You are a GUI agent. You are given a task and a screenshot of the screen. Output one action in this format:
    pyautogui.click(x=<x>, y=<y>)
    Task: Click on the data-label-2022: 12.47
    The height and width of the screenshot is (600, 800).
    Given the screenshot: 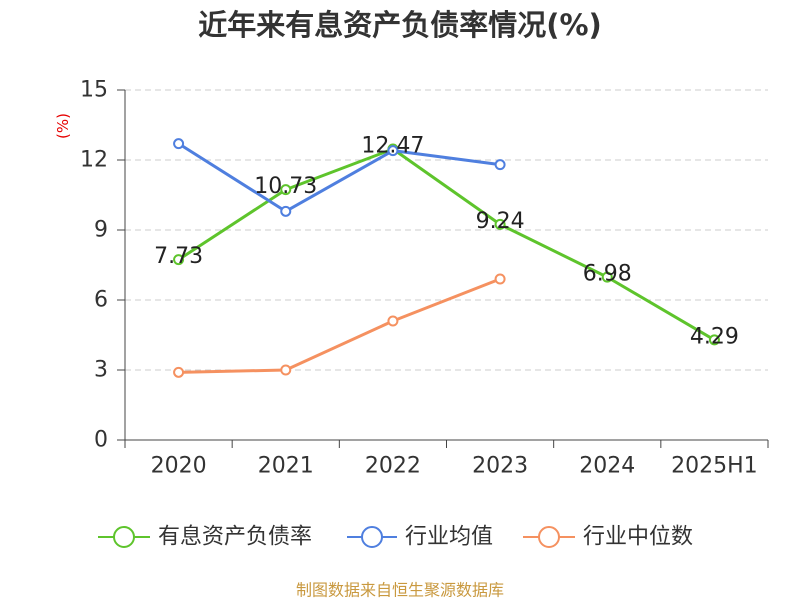 What is the action you would take?
    pyautogui.click(x=392, y=146)
    